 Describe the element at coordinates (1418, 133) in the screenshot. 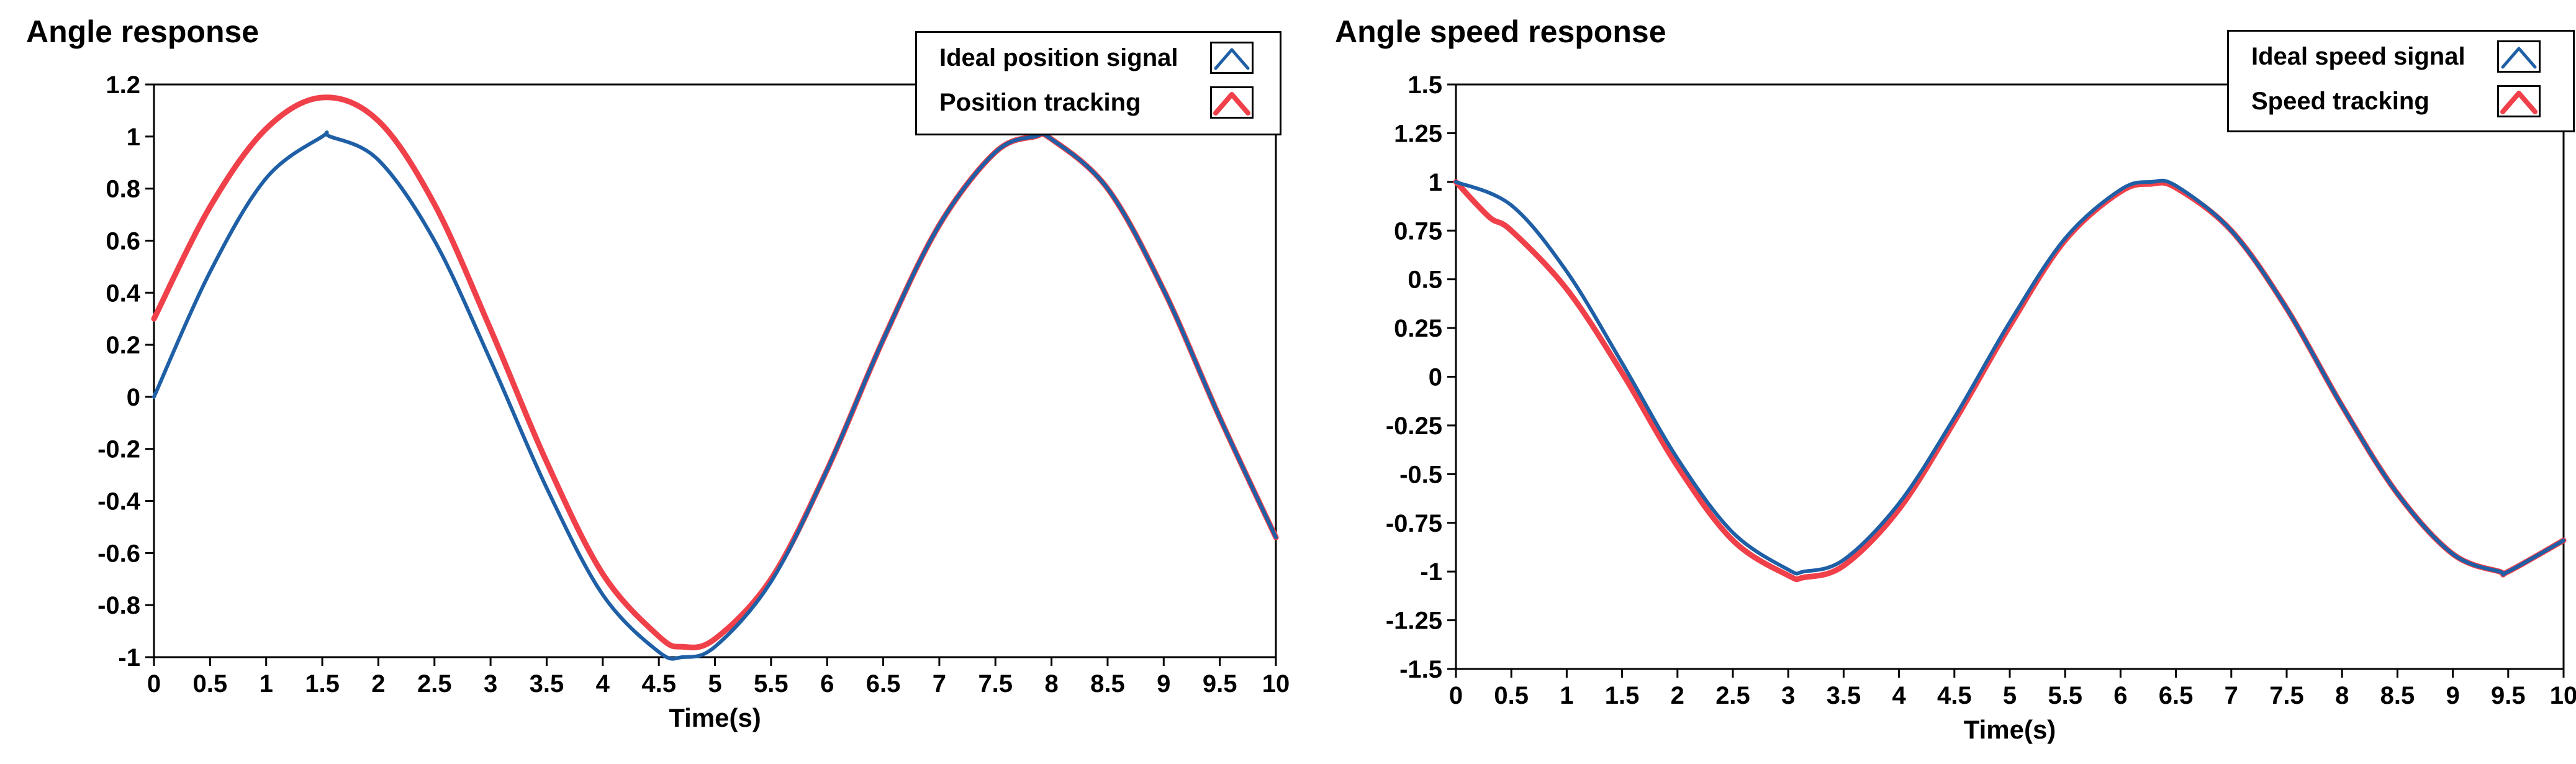

I see `y-tick-label: 1.25` at that location.